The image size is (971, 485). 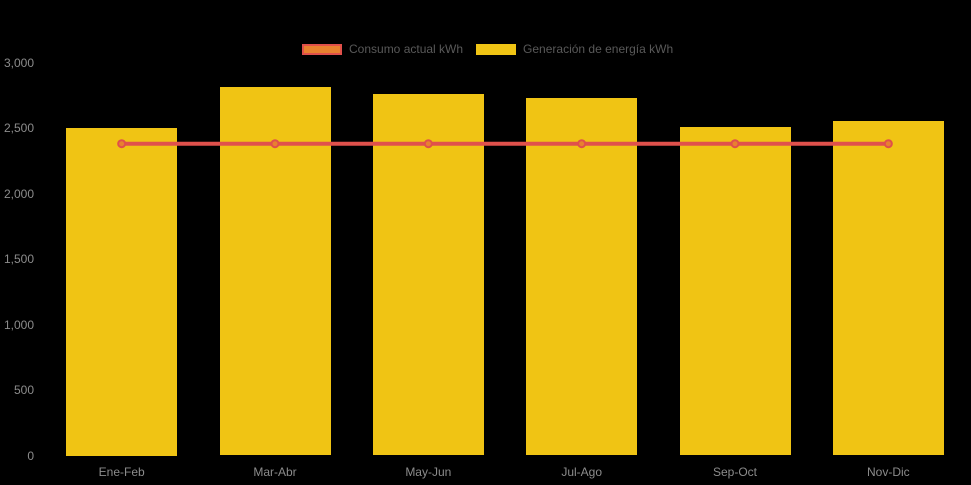 I want to click on x-axis-tick-label: Ene-Feb, so click(x=121, y=472).